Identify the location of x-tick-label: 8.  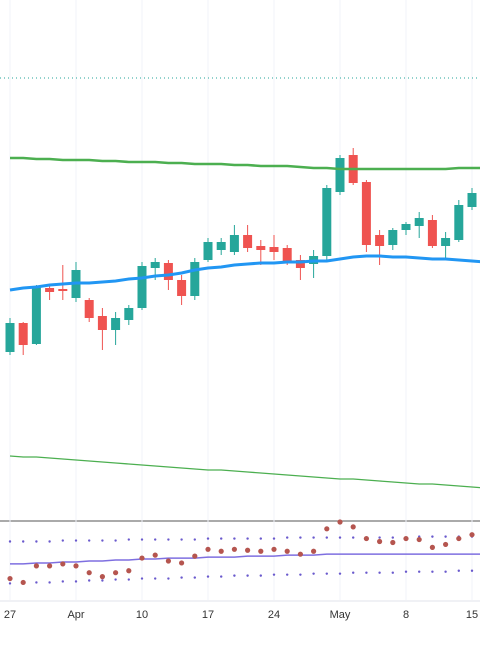
(406, 615).